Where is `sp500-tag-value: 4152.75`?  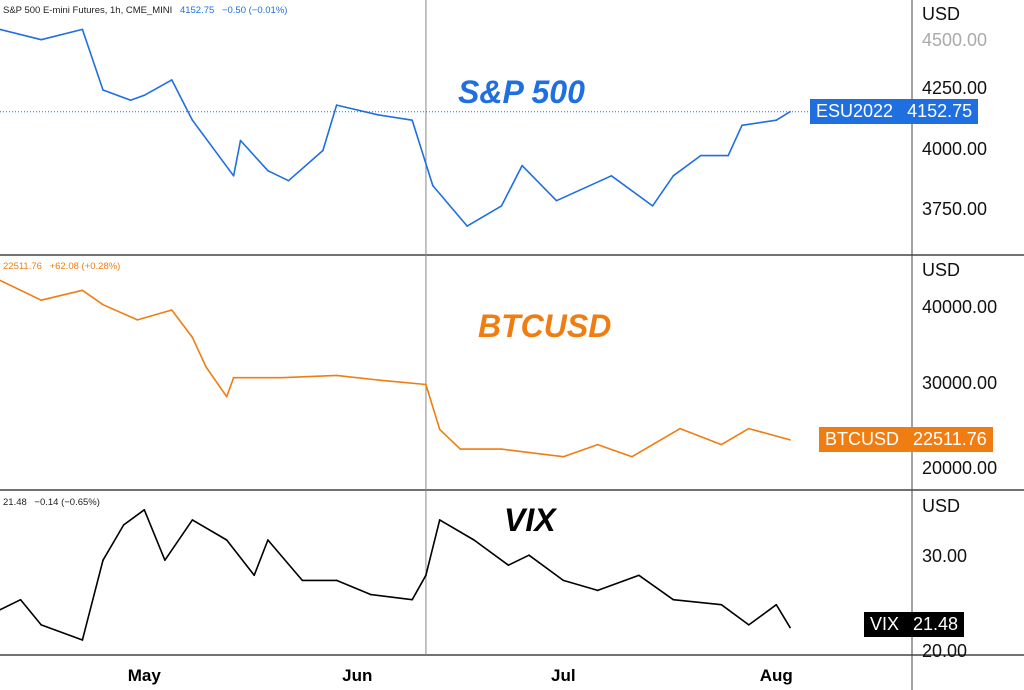
sp500-tag-value: 4152.75 is located at coordinates (940, 111).